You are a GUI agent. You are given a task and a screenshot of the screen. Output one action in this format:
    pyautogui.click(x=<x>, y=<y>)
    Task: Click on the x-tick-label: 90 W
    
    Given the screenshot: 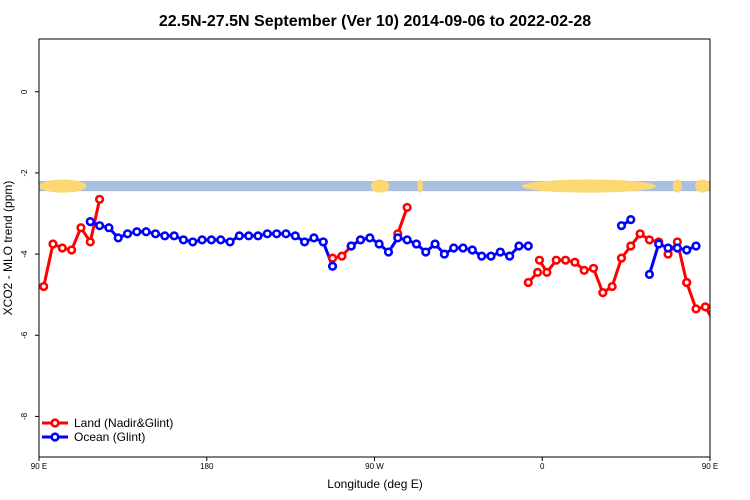 What is the action you would take?
    pyautogui.click(x=374, y=466)
    